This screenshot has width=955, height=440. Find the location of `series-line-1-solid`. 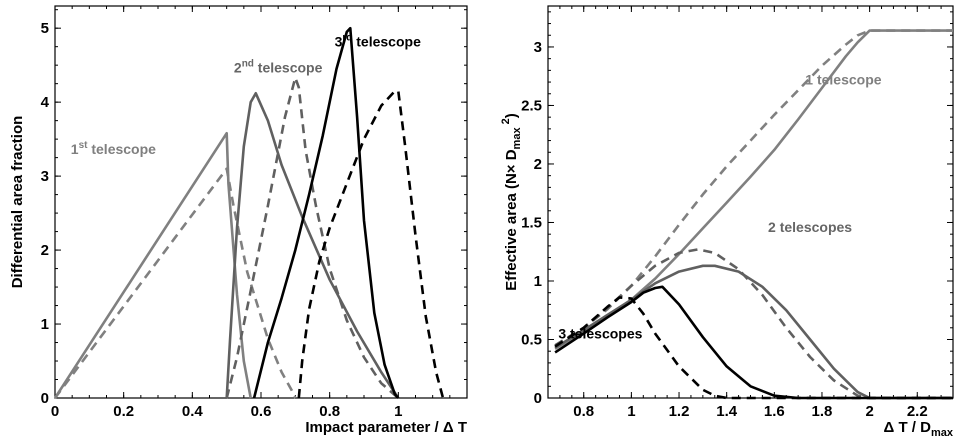

series-line-1-solid is located at coordinates (152, 265).